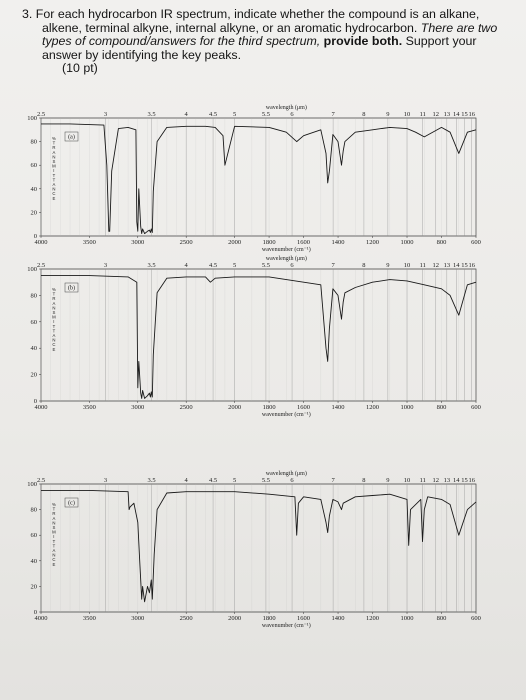 This screenshot has width=526, height=700. Describe the element at coordinates (32, 484) in the screenshot. I see `y-tick-label: 100` at that location.